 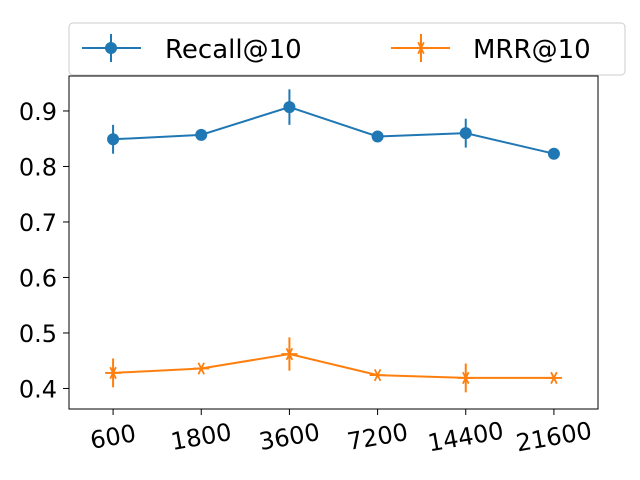 What do you see at coordinates (289, 437) in the screenshot?
I see `x-tick-label: 3600` at bounding box center [289, 437].